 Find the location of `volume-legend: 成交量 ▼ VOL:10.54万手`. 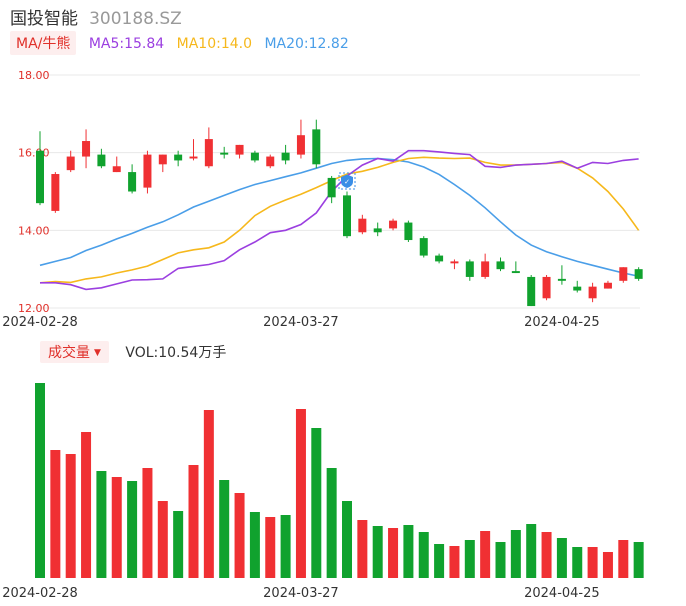

volume-legend: 成交量 ▼ VOL:10.54万手 is located at coordinates (133, 352).